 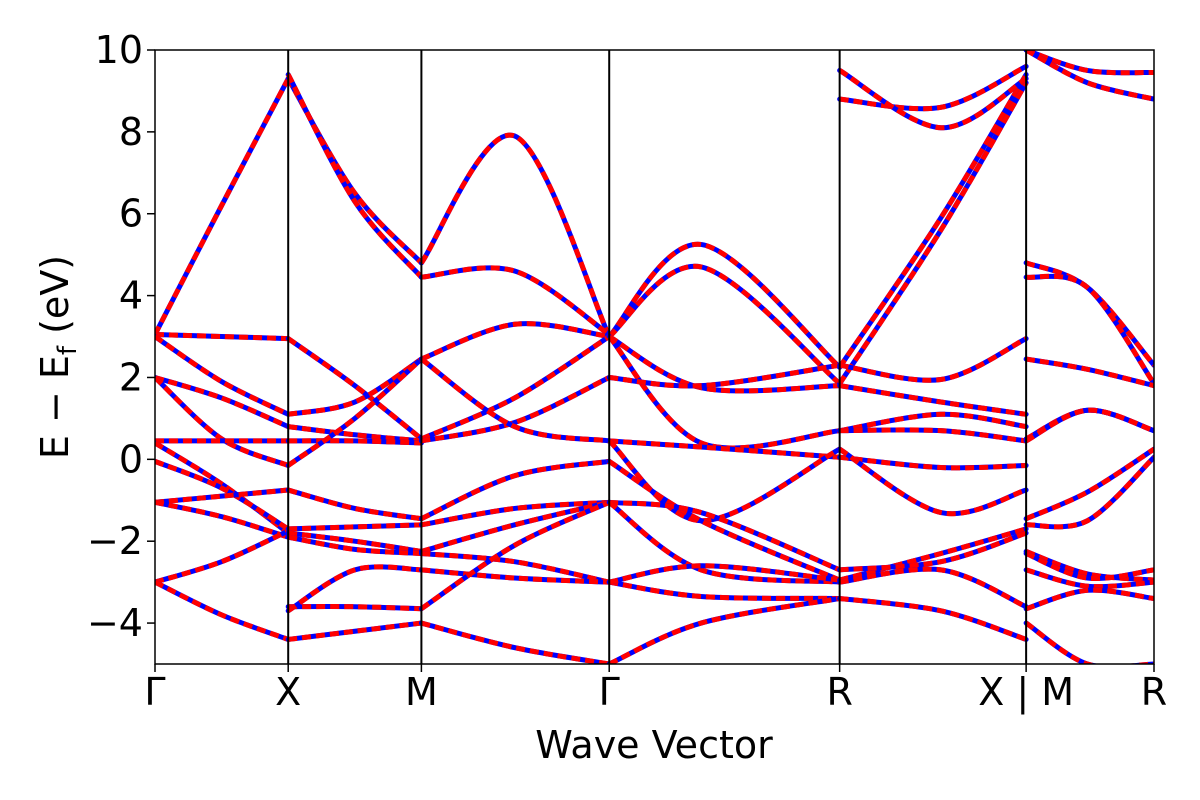 I want to click on band-73-red-line, so click(x=1089, y=566).